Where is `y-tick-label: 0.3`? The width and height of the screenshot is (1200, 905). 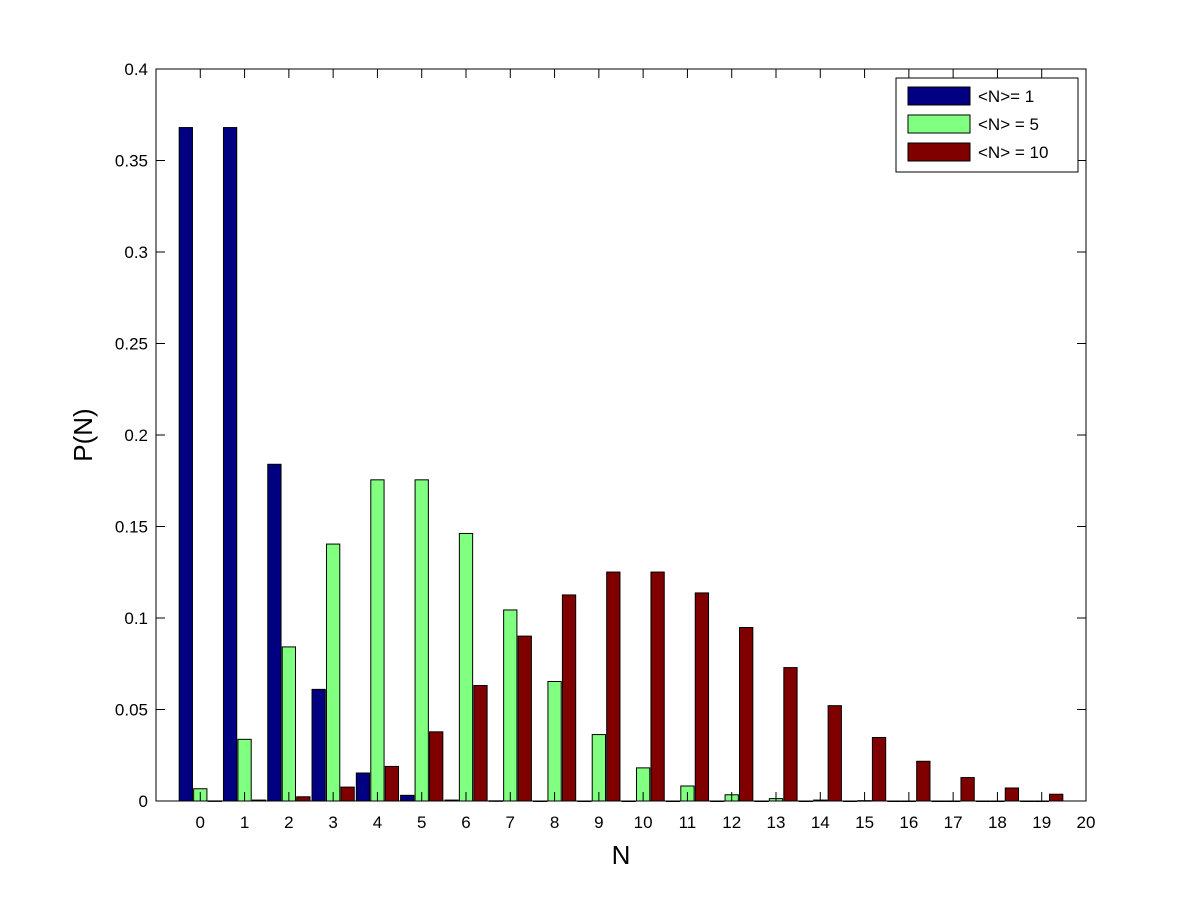
y-tick-label: 0.3 is located at coordinates (136, 252).